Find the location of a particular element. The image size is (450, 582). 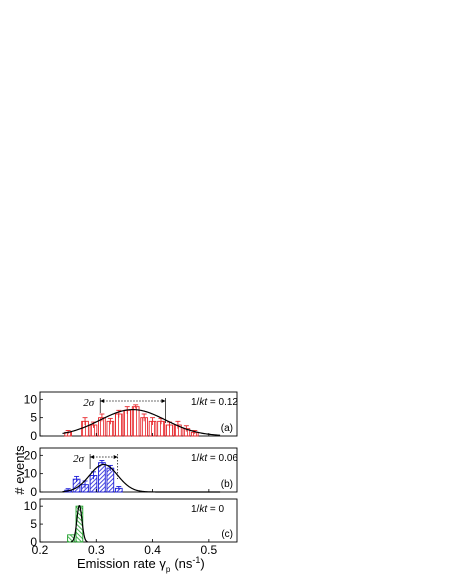

y-tick-label: 20 is located at coordinates (31, 455).